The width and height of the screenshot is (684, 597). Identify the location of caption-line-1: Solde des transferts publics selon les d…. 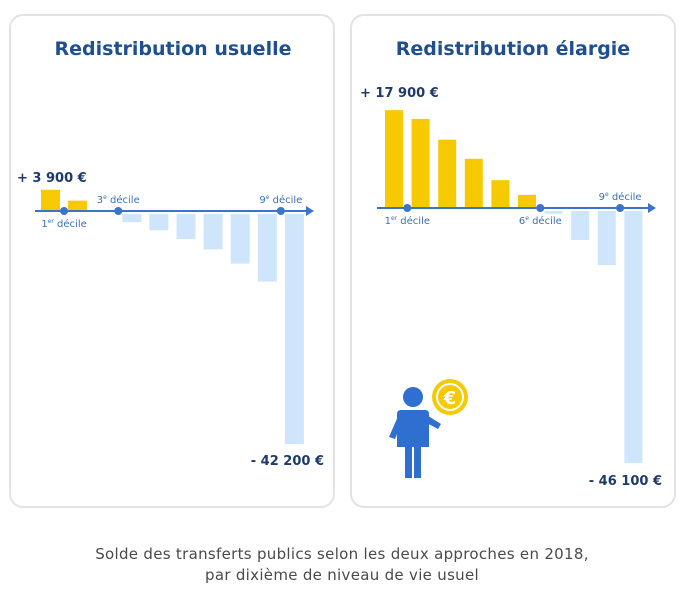
(342, 554).